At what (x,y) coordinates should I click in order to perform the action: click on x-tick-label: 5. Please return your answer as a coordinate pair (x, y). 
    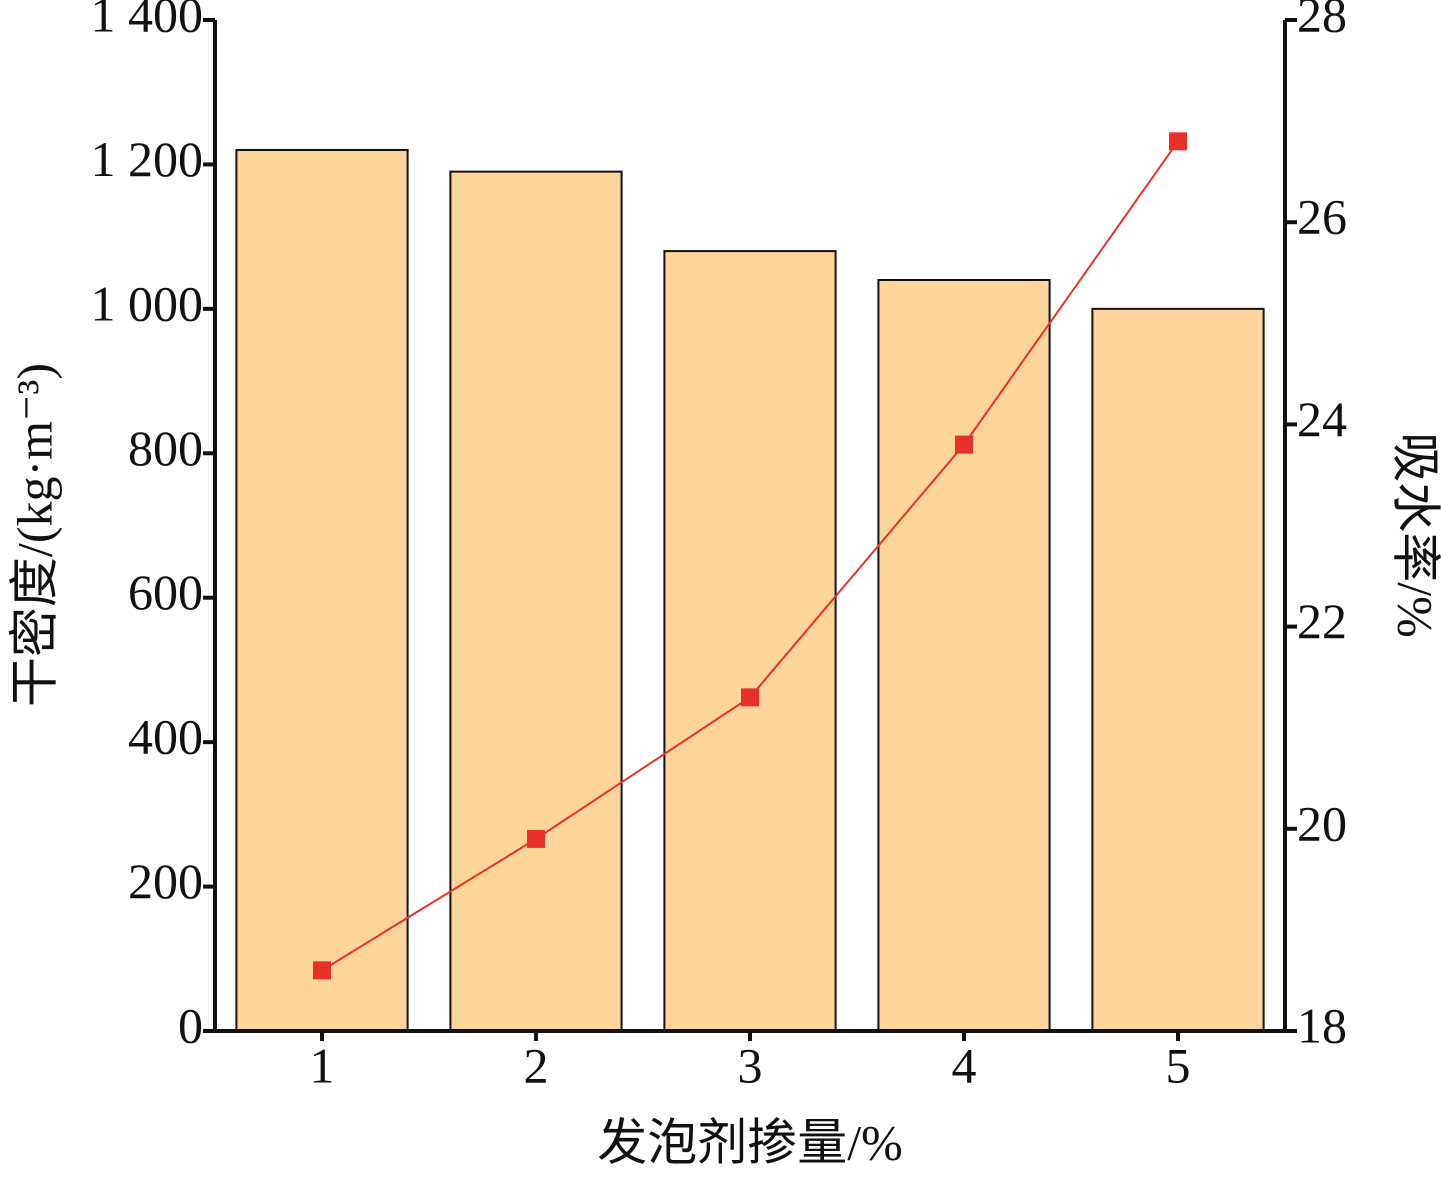
    Looking at the image, I should click on (1178, 1065).